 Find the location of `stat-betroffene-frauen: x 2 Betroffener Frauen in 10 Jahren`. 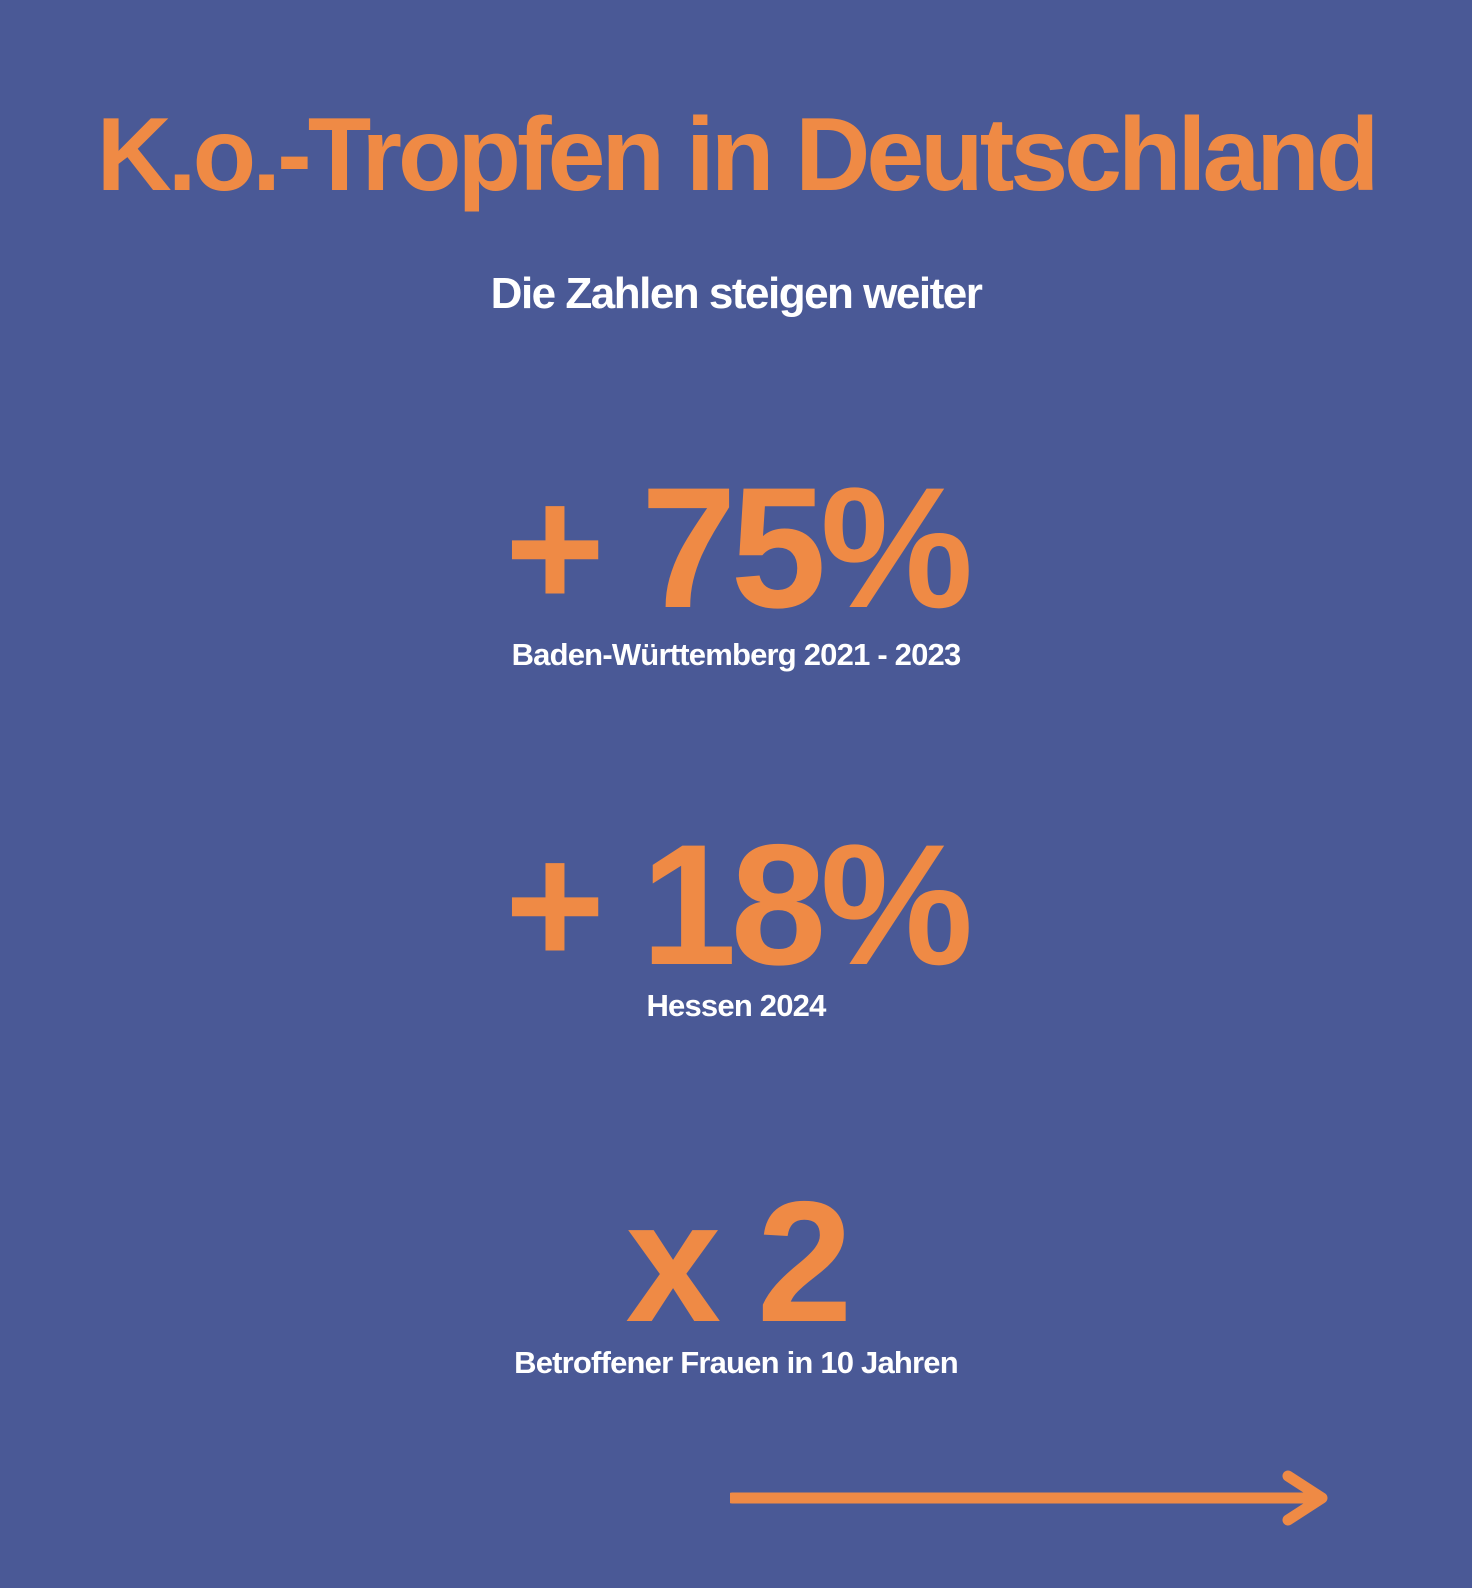

stat-betroffene-frauen: x 2 Betroffener Frauen in 10 Jahren is located at coordinates (736, 1277).